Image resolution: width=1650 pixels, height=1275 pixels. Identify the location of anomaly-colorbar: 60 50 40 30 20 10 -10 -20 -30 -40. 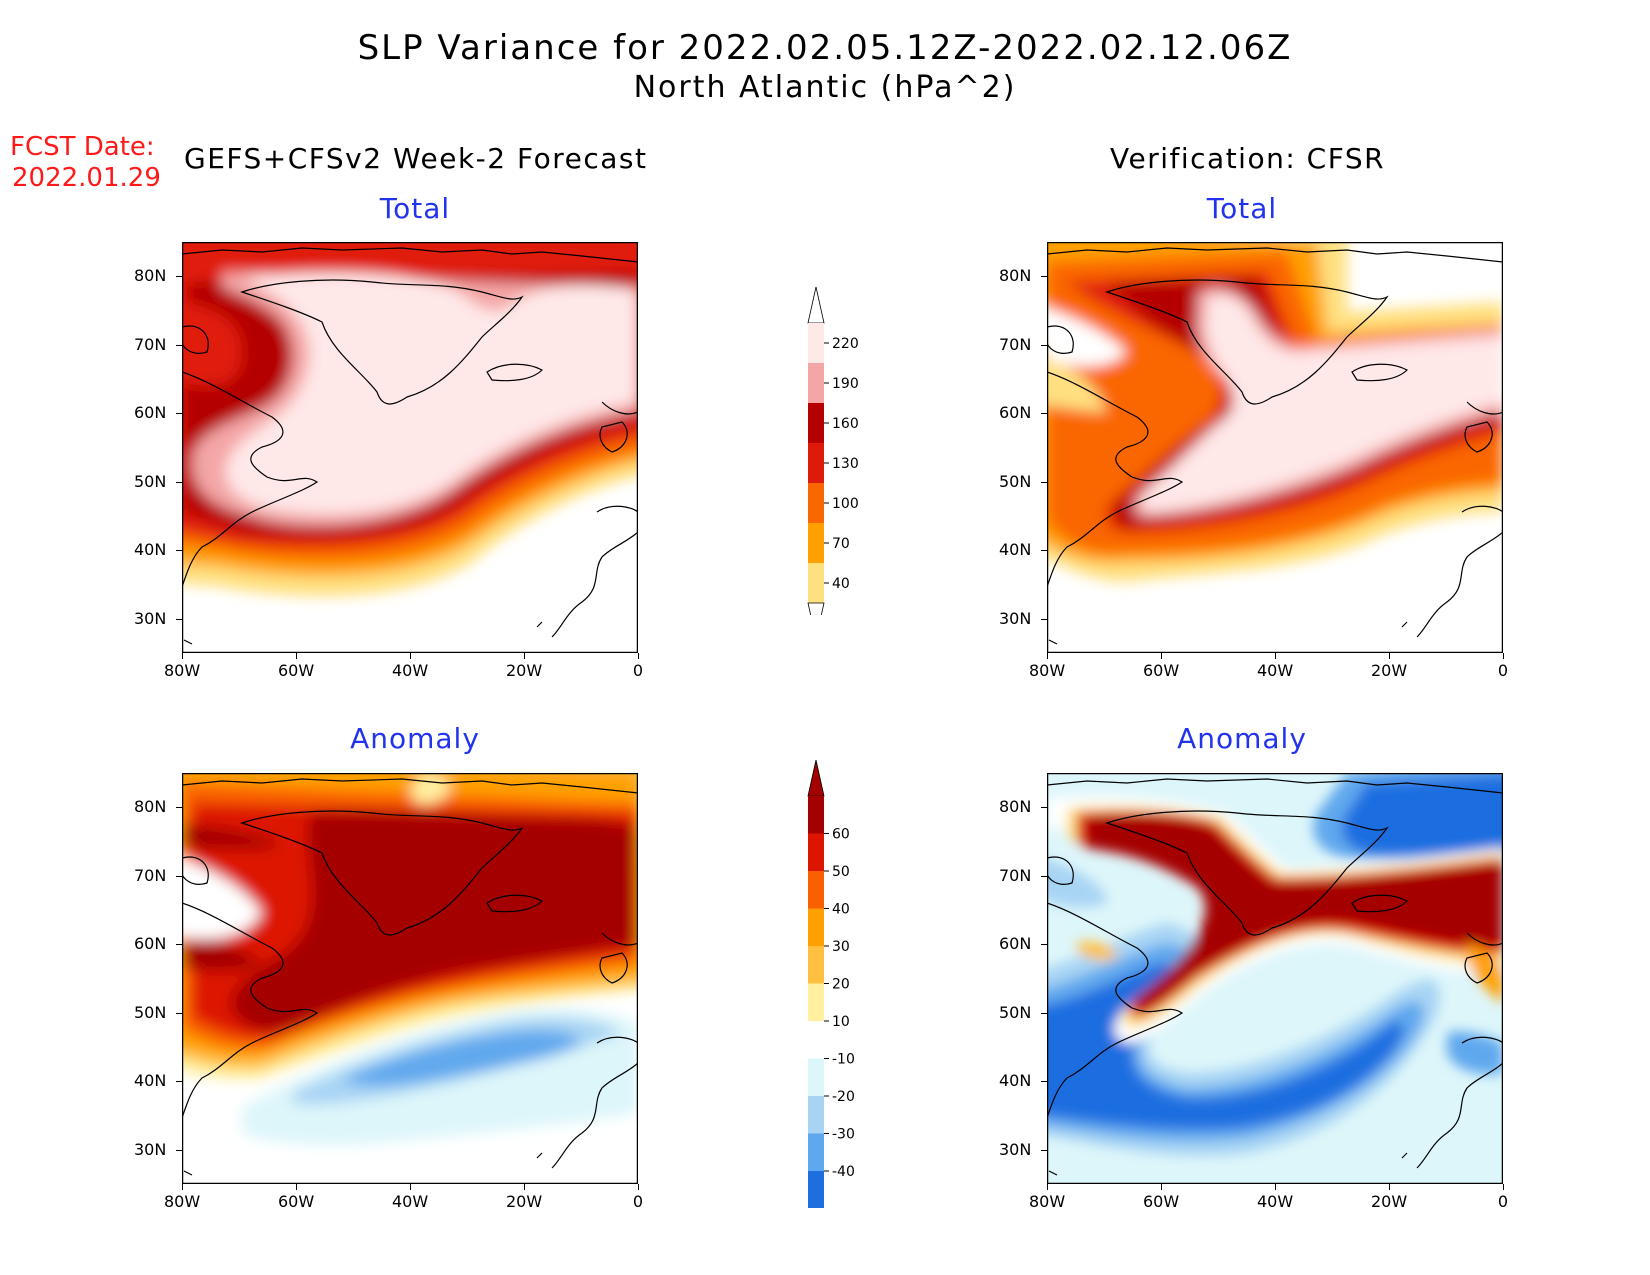
(831, 983).